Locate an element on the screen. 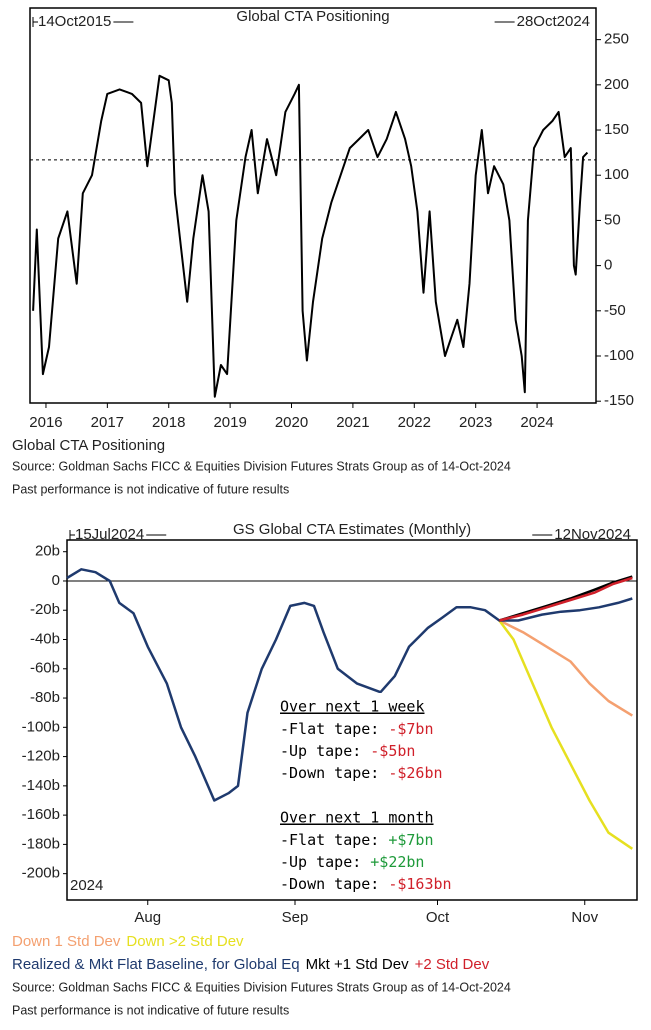 This screenshot has height=1030, width=651. annotation-heading: Over next 1 month is located at coordinates (357, 818).